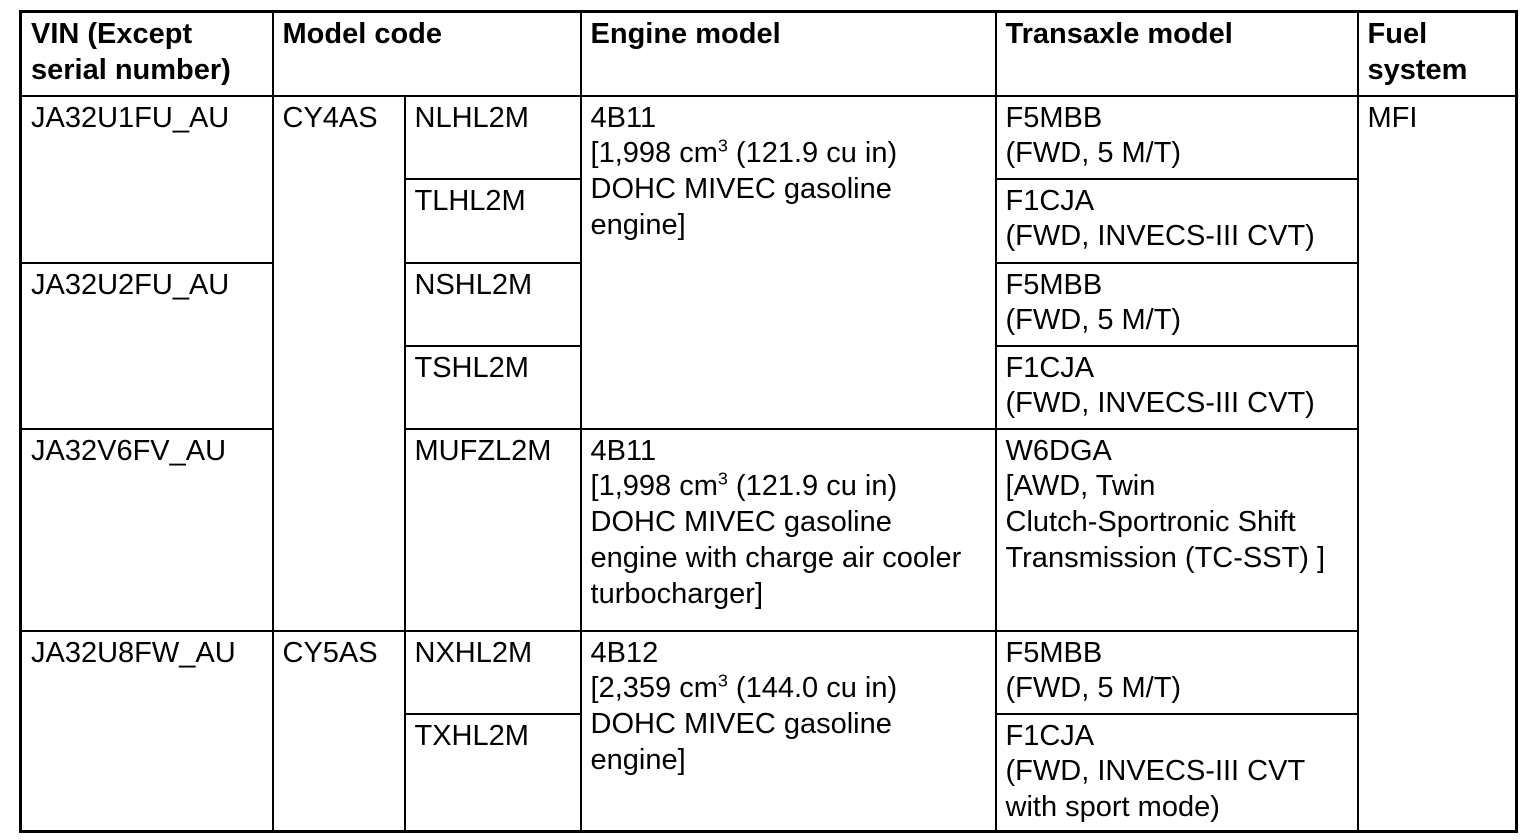  Describe the element at coordinates (146, 53) in the screenshot. I see `header-vin: VIN (Except serial number)` at that location.